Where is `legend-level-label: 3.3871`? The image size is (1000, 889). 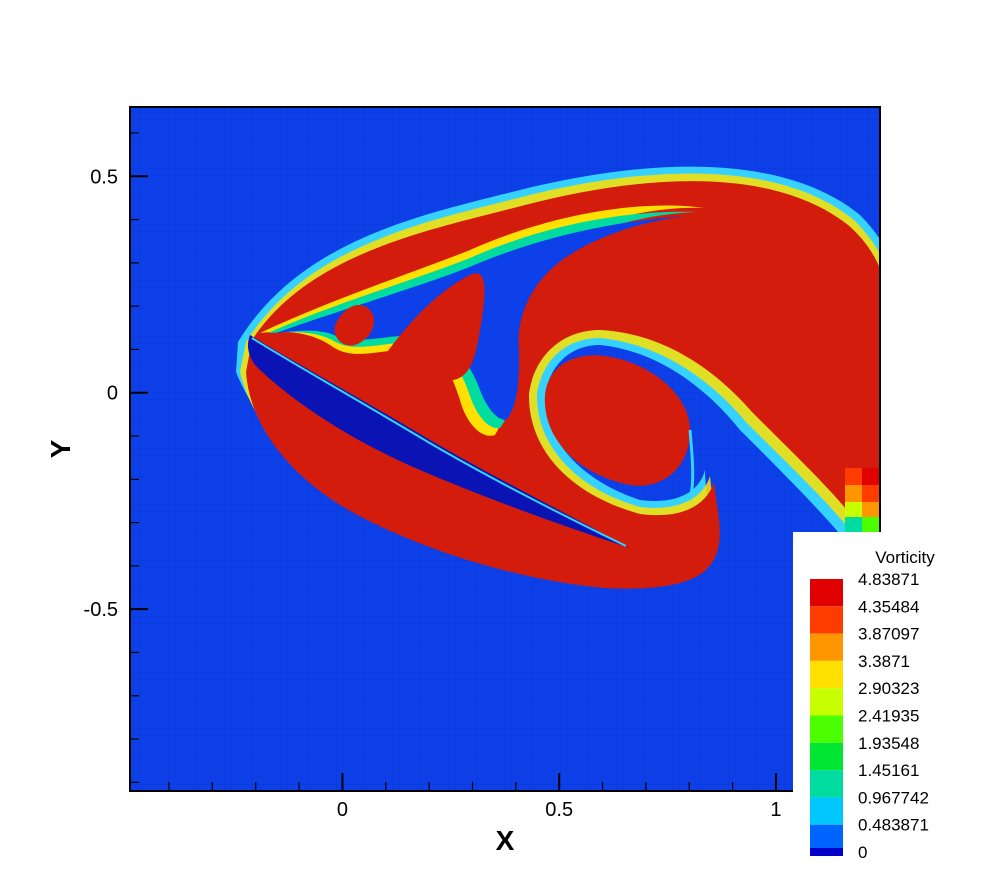 legend-level-label: 3.3871 is located at coordinates (884, 661).